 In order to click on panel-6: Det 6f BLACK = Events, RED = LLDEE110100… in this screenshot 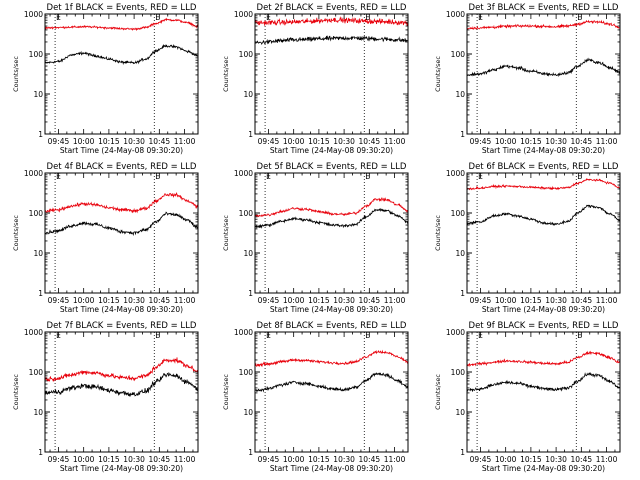, I will do `click(527, 238)`.